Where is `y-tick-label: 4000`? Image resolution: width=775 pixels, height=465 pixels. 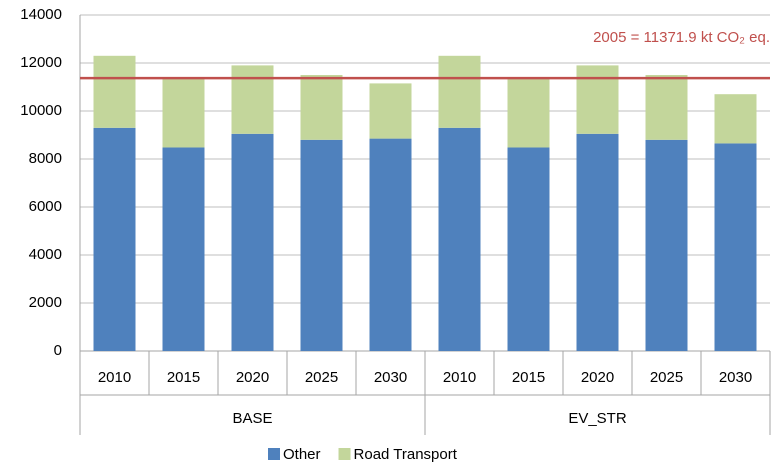
y-tick-label: 4000 is located at coordinates (45, 254).